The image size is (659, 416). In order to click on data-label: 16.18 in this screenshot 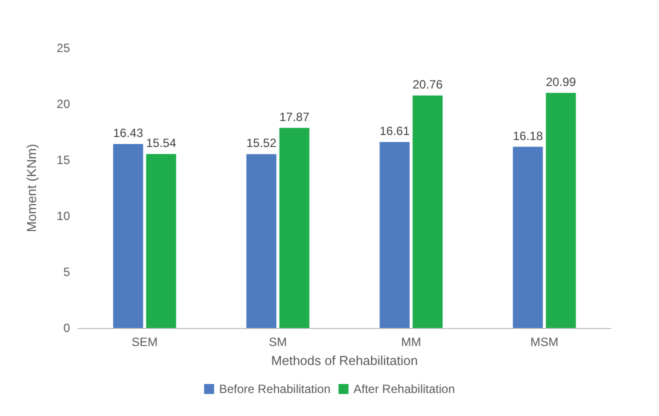, I will do `click(528, 135)`.